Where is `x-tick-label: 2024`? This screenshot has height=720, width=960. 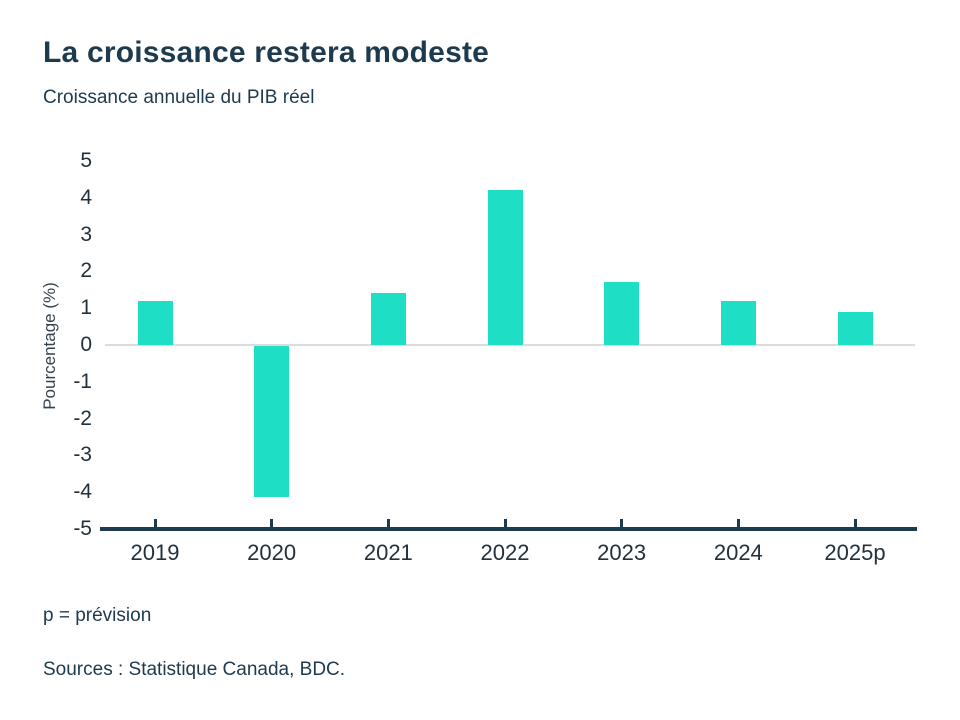
x-tick-label: 2024 is located at coordinates (738, 552).